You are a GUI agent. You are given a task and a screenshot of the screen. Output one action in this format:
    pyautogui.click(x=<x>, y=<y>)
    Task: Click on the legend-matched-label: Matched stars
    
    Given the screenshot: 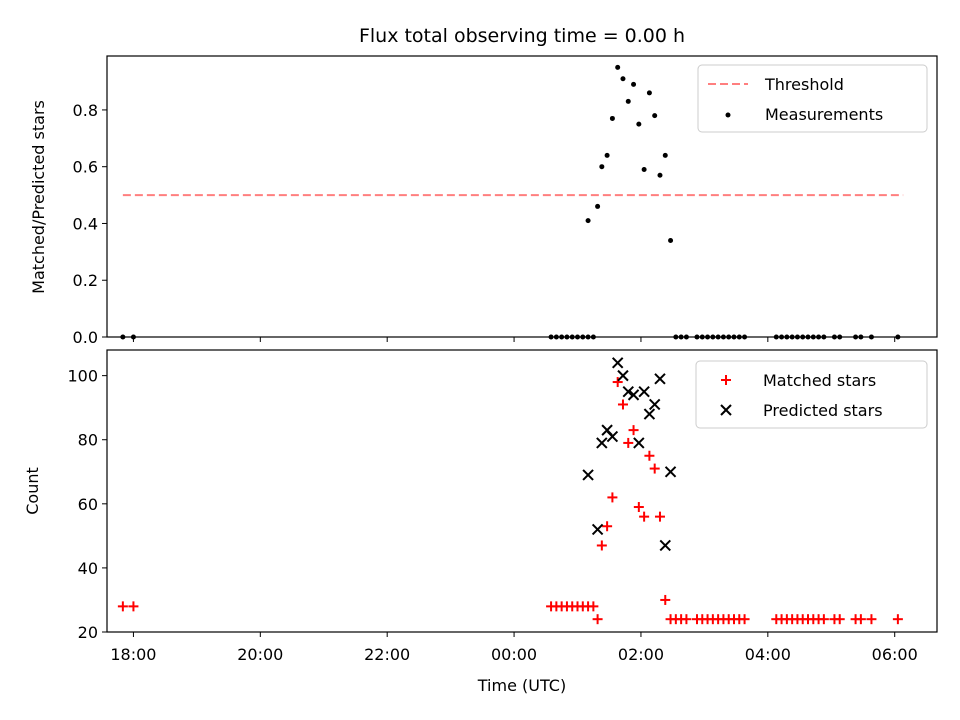 What is the action you would take?
    pyautogui.click(x=819, y=380)
    